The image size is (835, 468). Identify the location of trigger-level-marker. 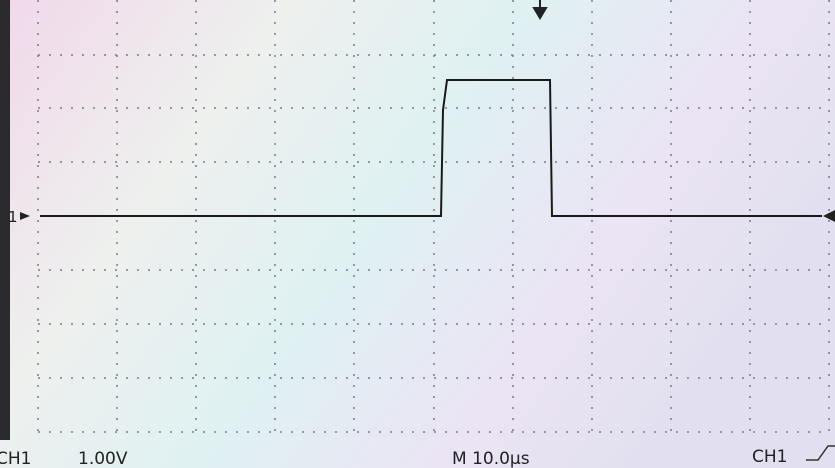
(829, 216).